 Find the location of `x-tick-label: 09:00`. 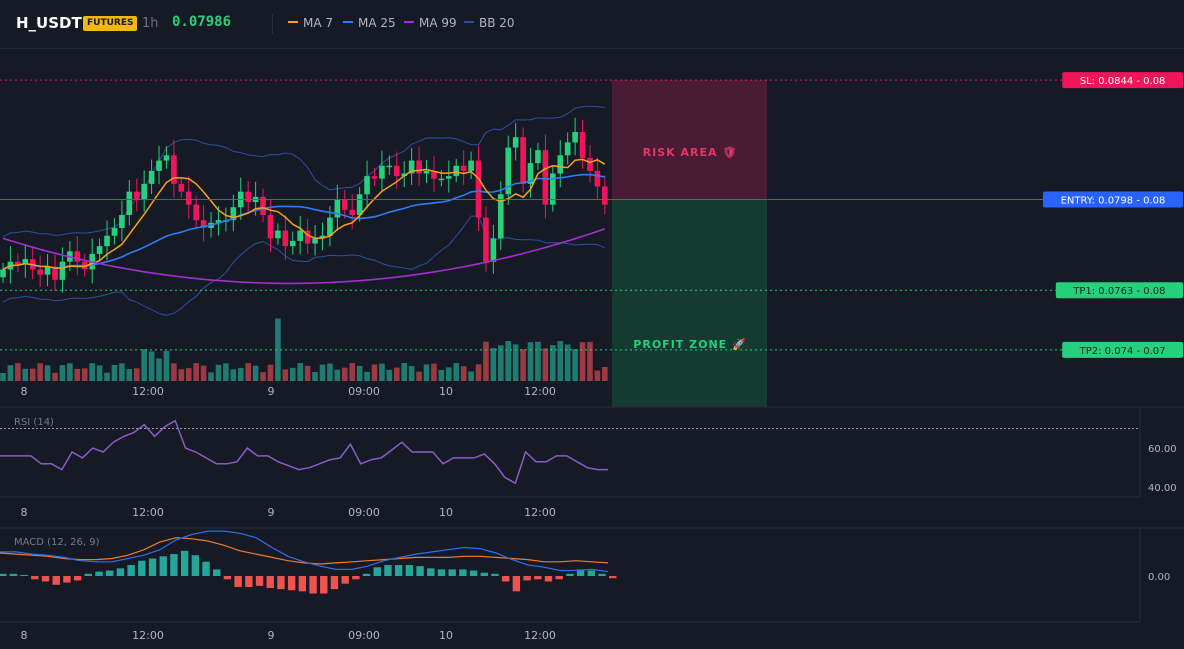

x-tick-label: 09:00 is located at coordinates (364, 391).